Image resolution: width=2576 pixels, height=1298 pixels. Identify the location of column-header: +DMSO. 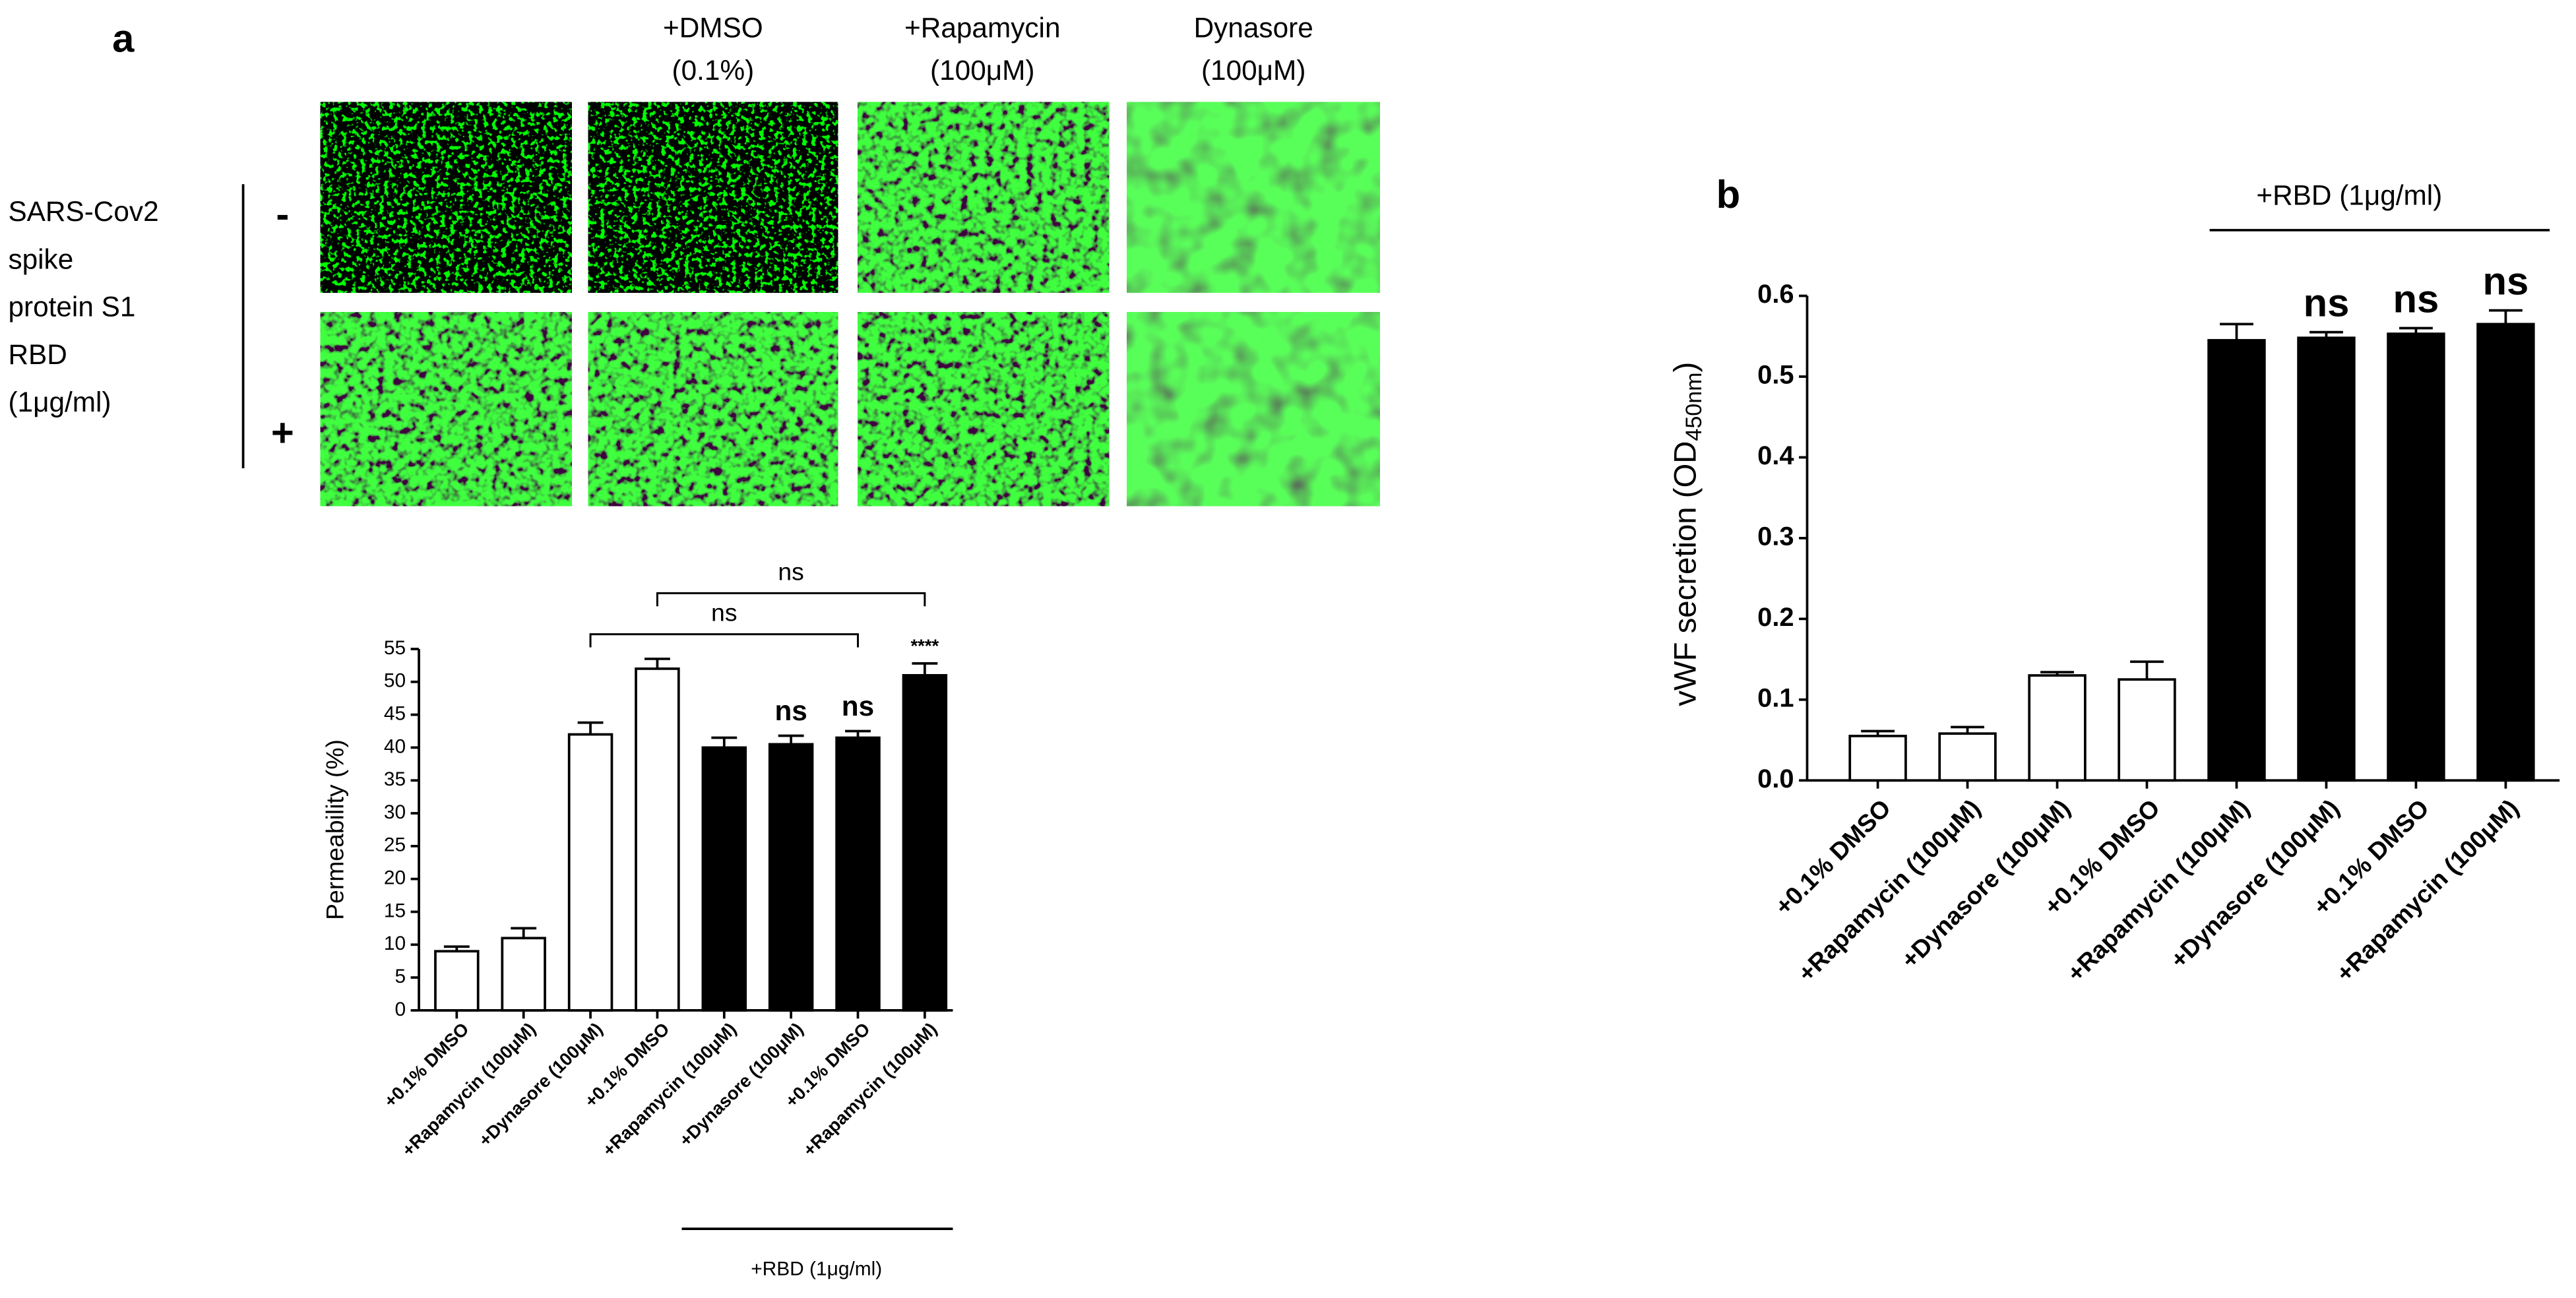
(713, 27).